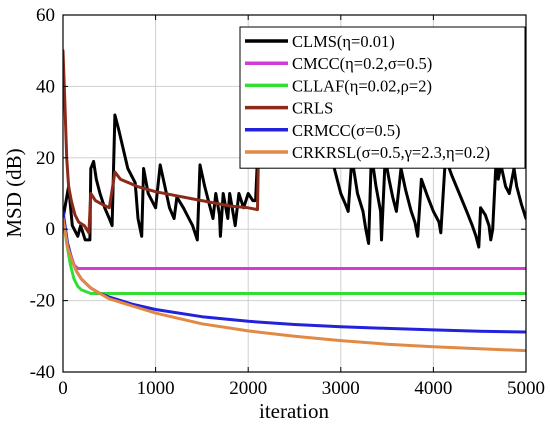  Describe the element at coordinates (45, 15) in the screenshot. I see `y-tick-label-5: 60` at that location.